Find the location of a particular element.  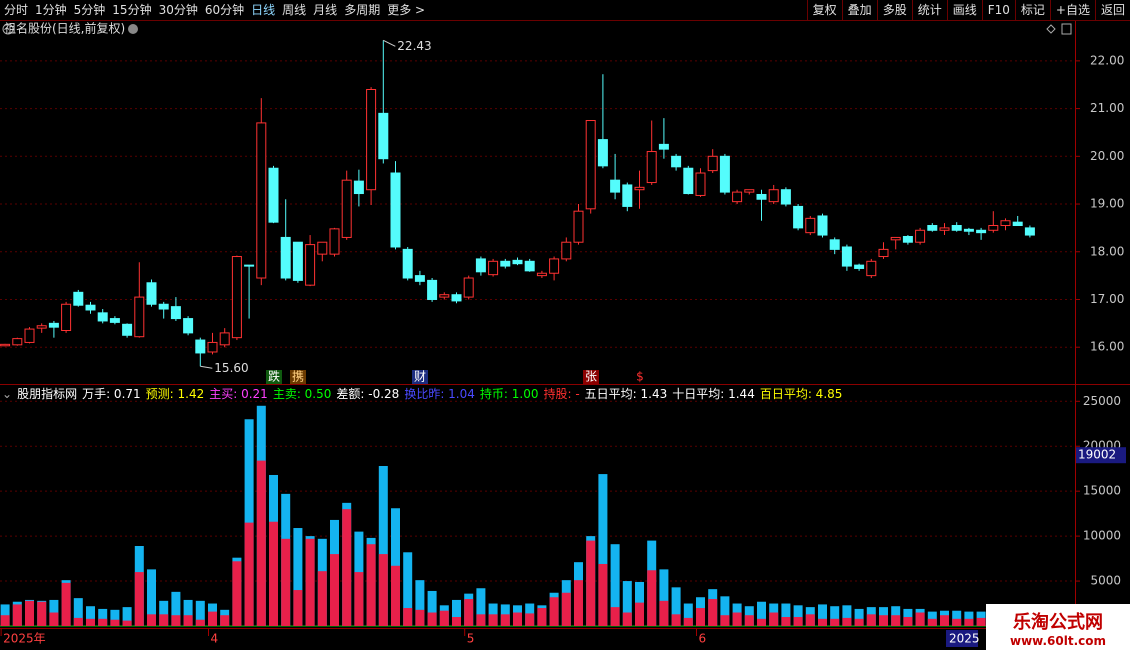

toolbar-tab: 15分钟 is located at coordinates (132, 10).